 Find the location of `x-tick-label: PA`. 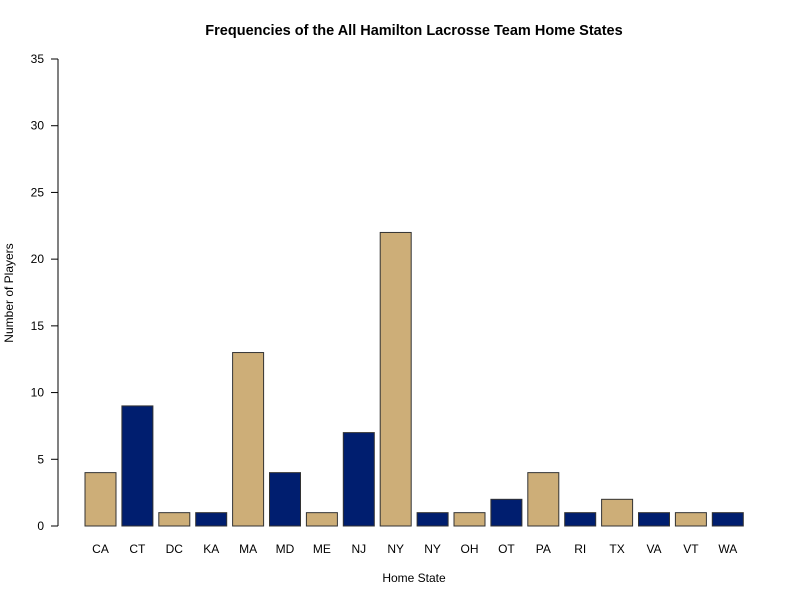

x-tick-label: PA is located at coordinates (543, 549).